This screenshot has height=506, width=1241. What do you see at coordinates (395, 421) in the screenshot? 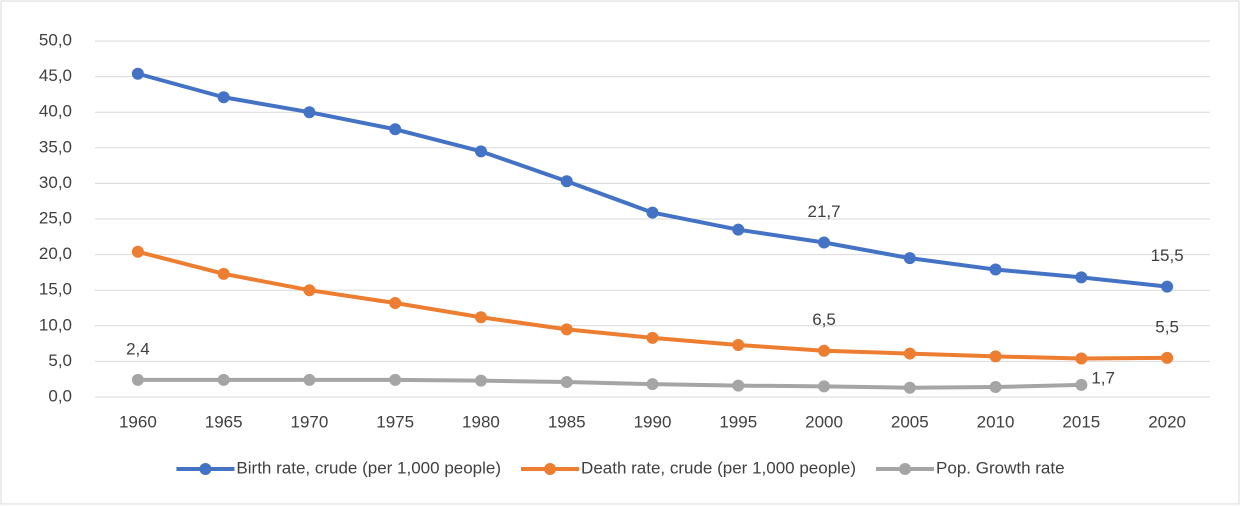
I see `x-tick-label: 1975` at bounding box center [395, 421].